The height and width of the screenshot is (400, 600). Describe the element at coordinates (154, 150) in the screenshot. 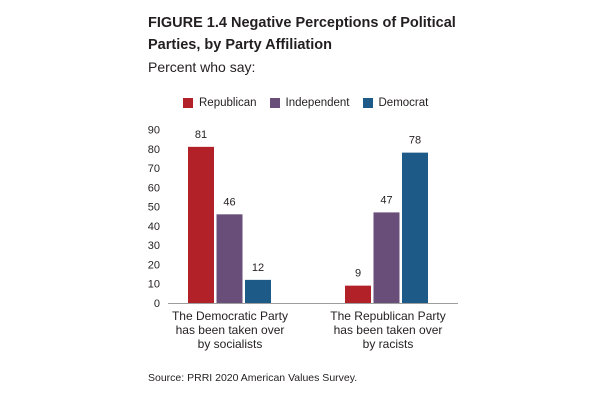

I see `y-tick-label: 80` at that location.